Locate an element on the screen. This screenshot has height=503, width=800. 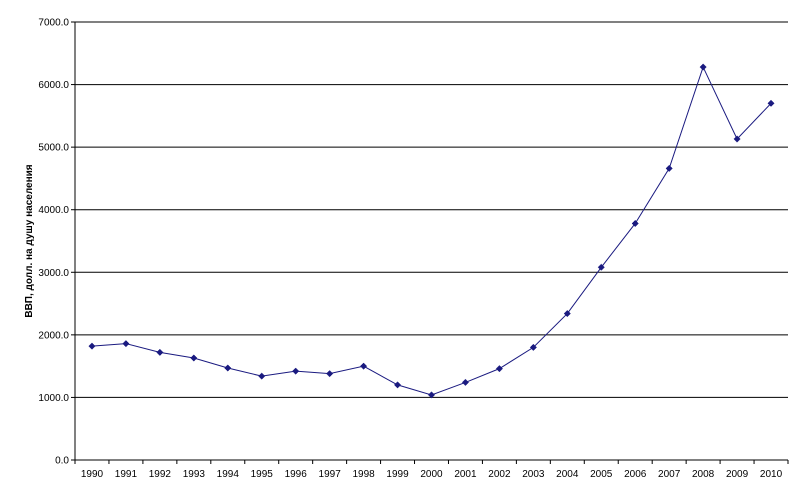
x-tick-label: 2000 is located at coordinates (431, 474).